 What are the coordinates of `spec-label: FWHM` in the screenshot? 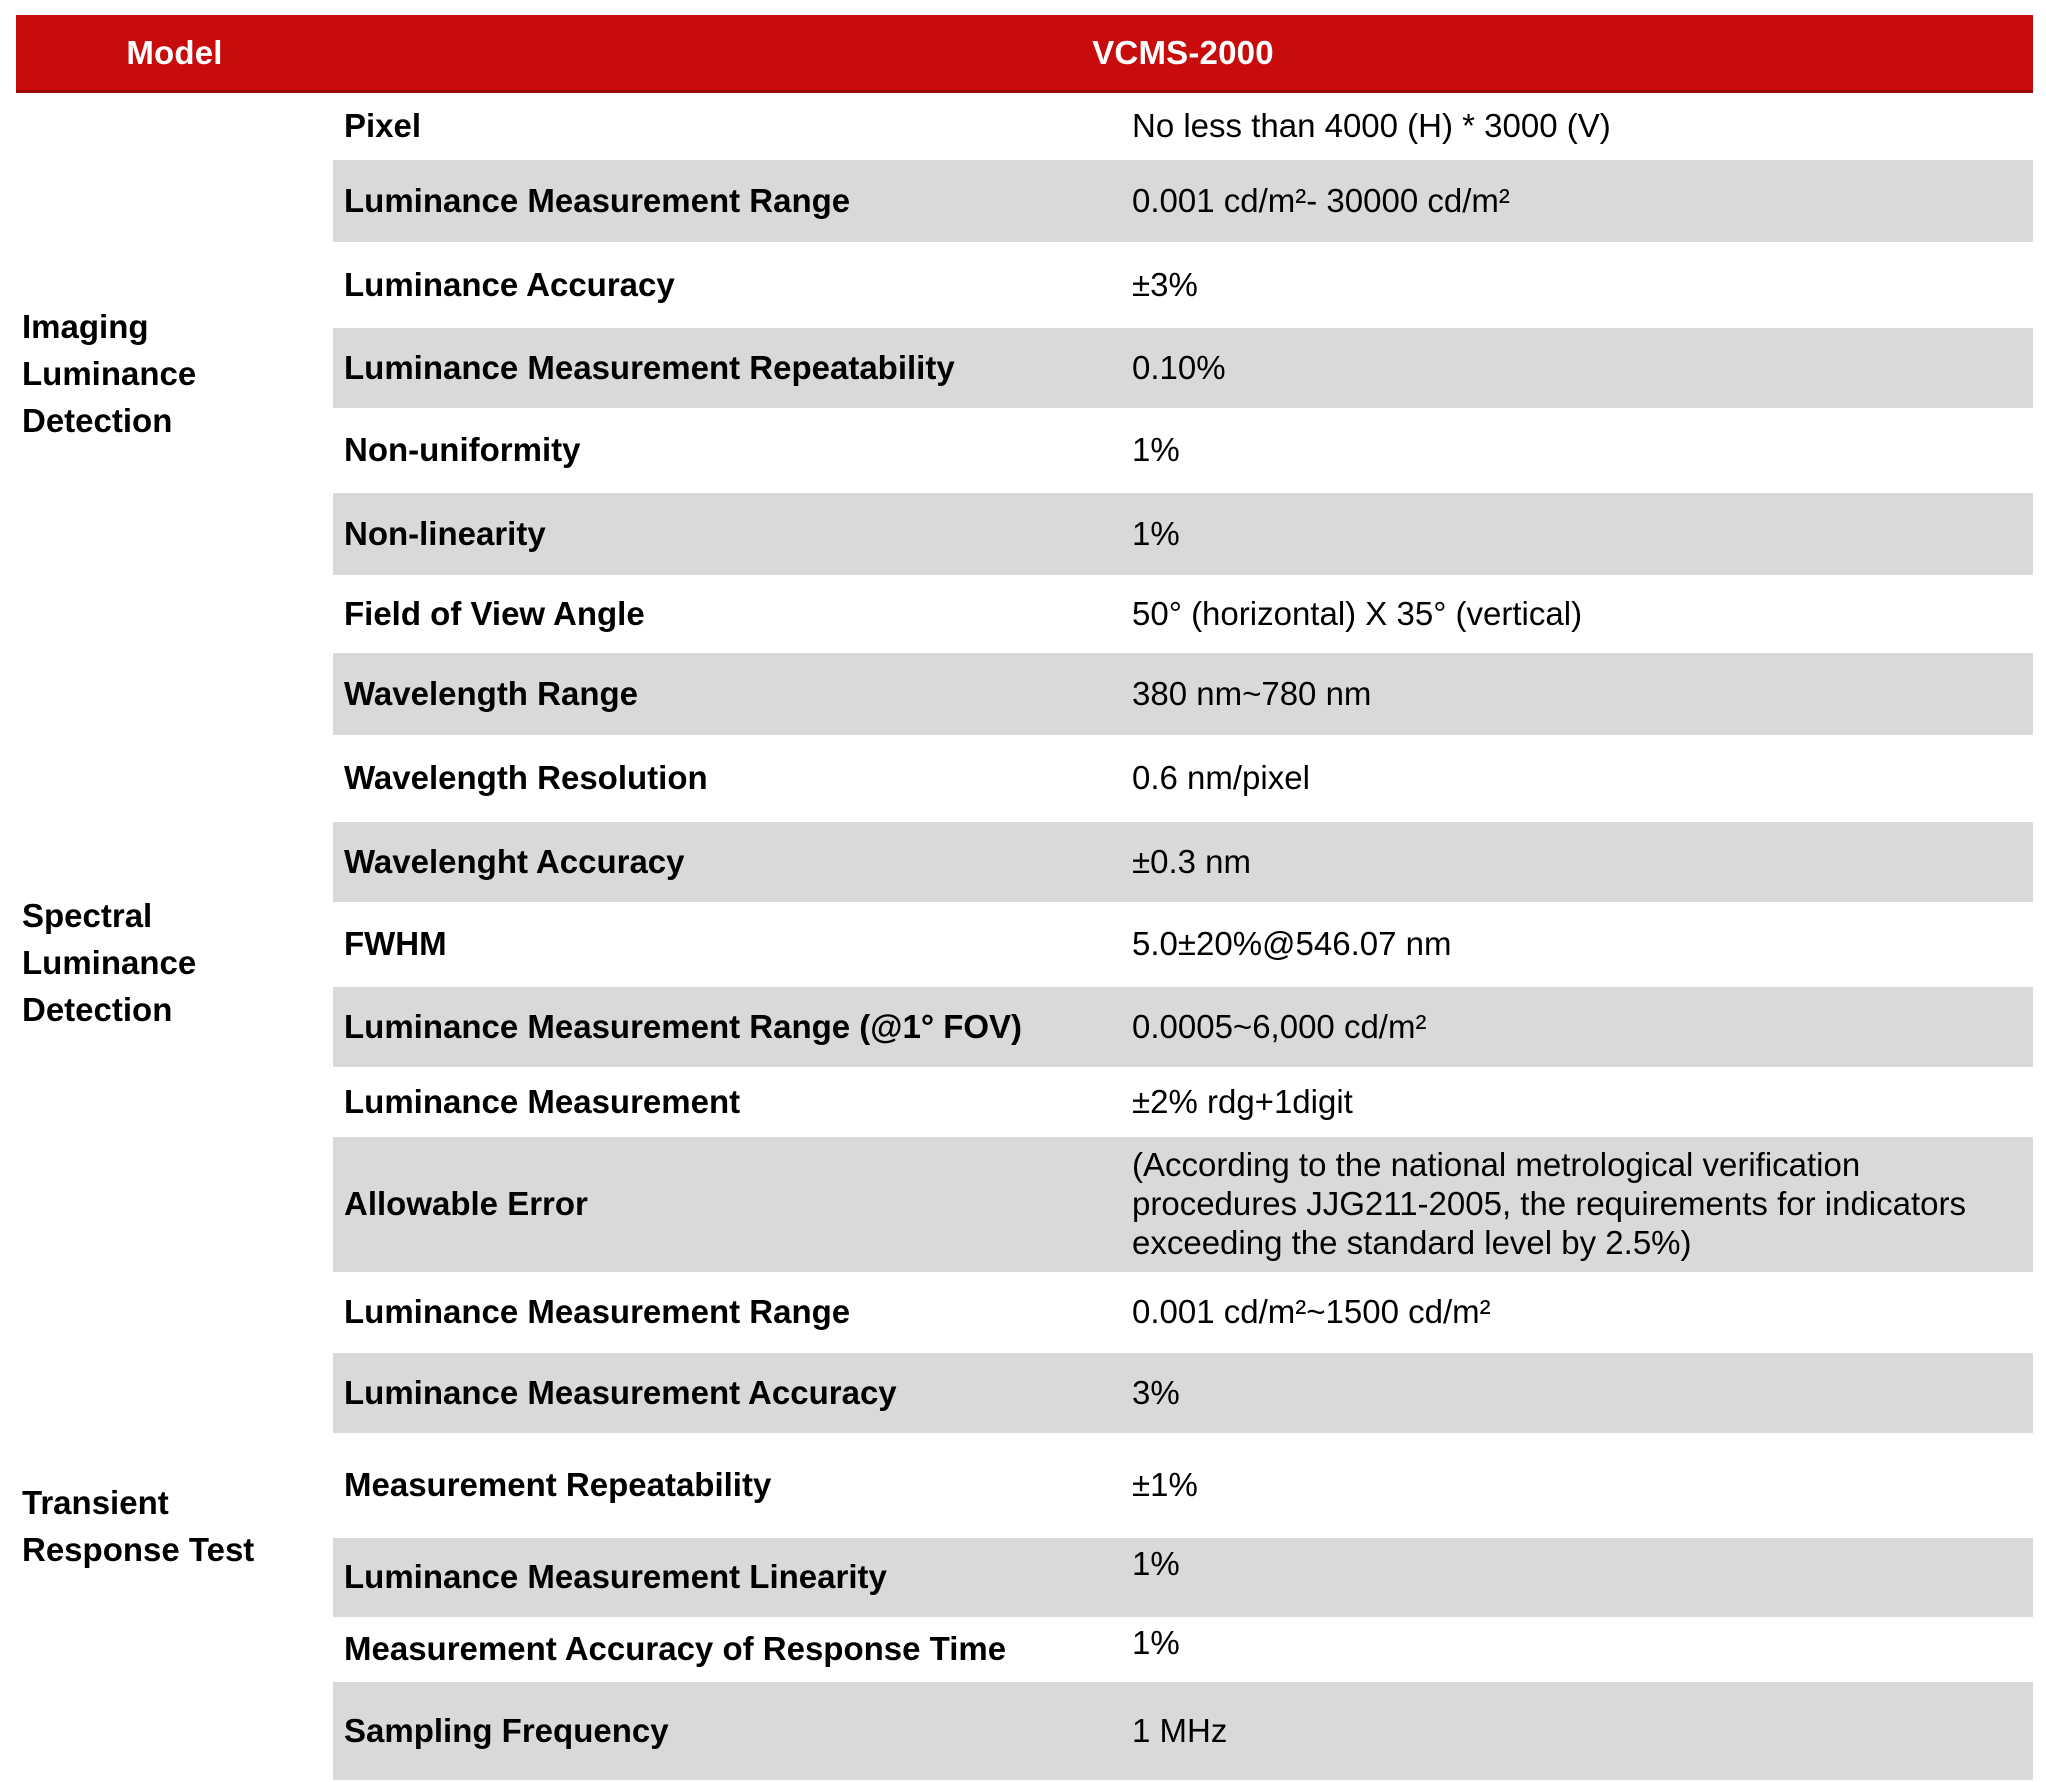 It's located at (395, 944).